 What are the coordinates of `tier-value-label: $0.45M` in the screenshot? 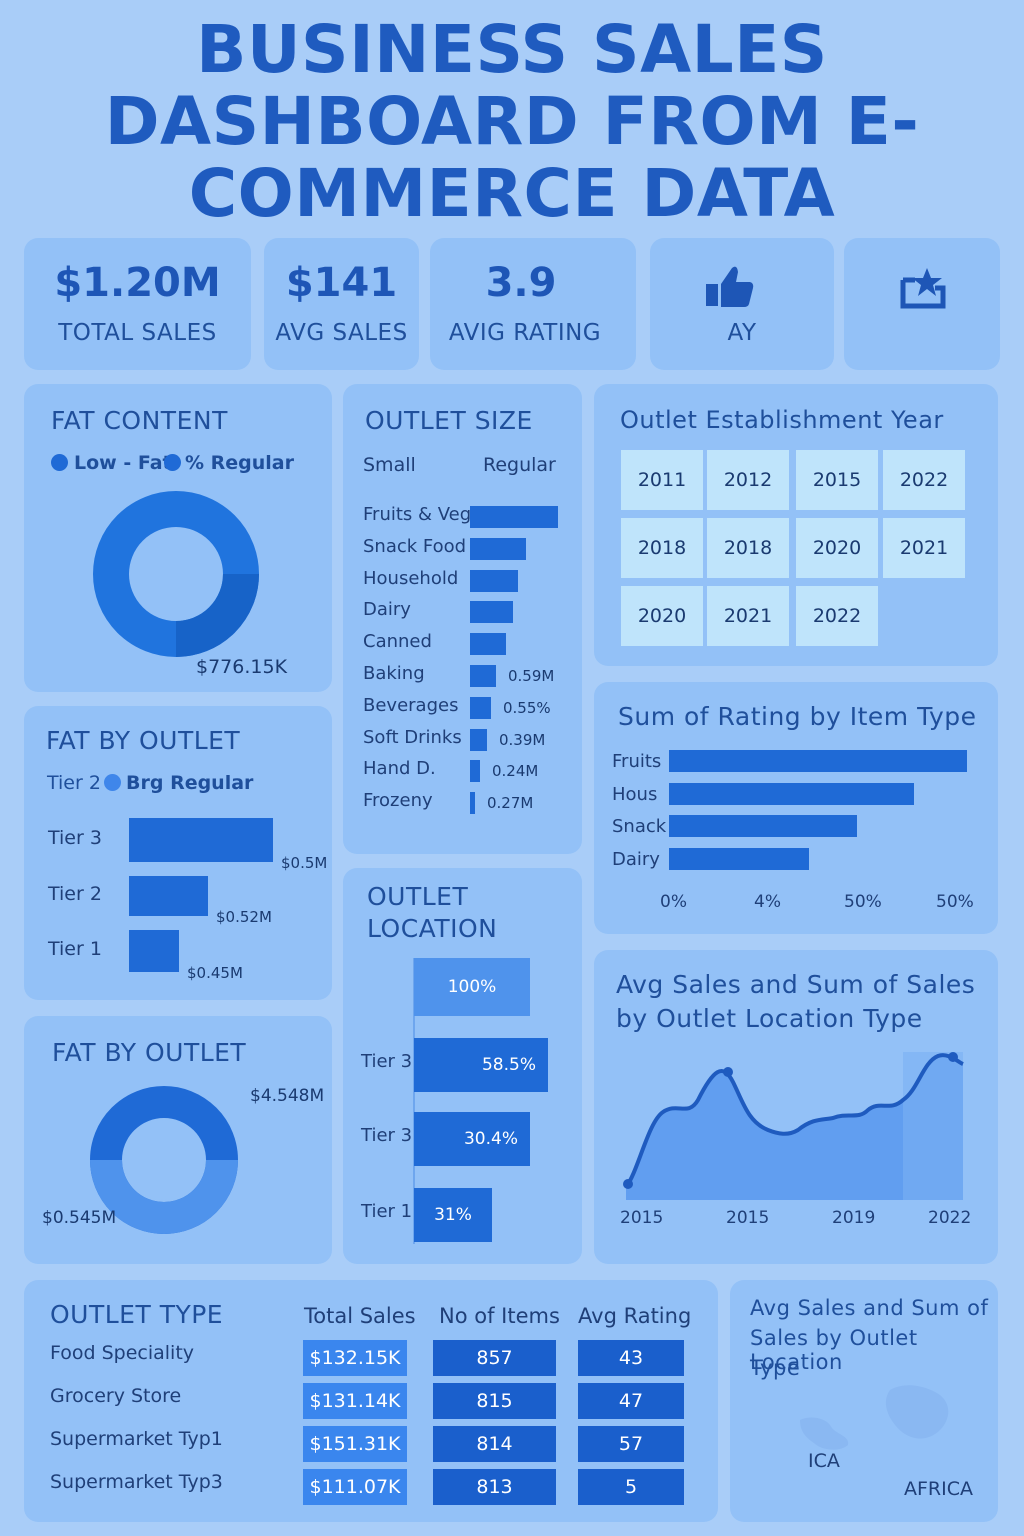 It's located at (215, 973).